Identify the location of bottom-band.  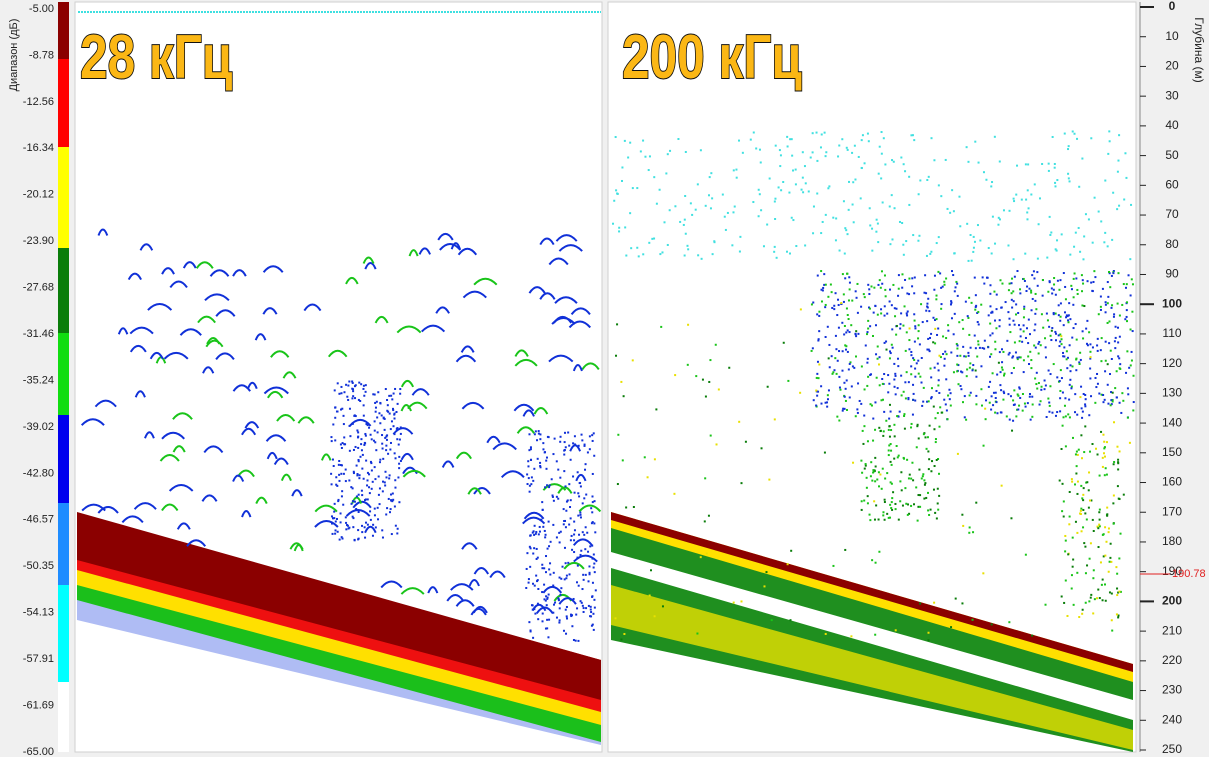
(339, 606).